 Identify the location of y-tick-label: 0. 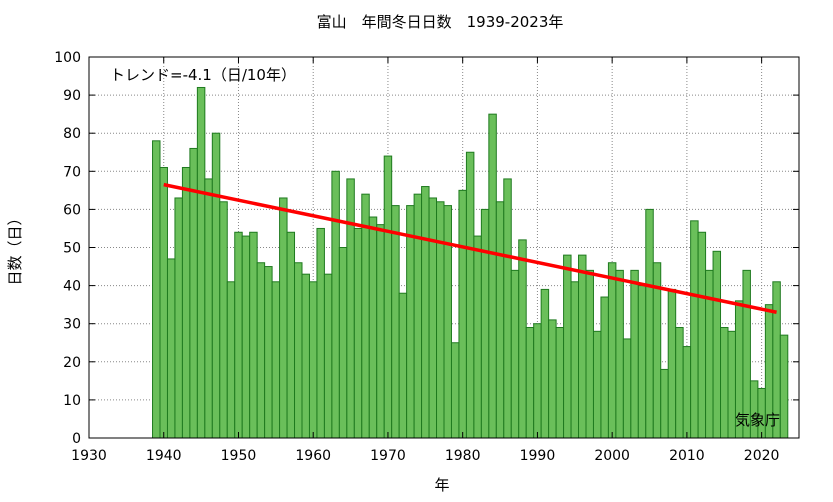
(76, 439).